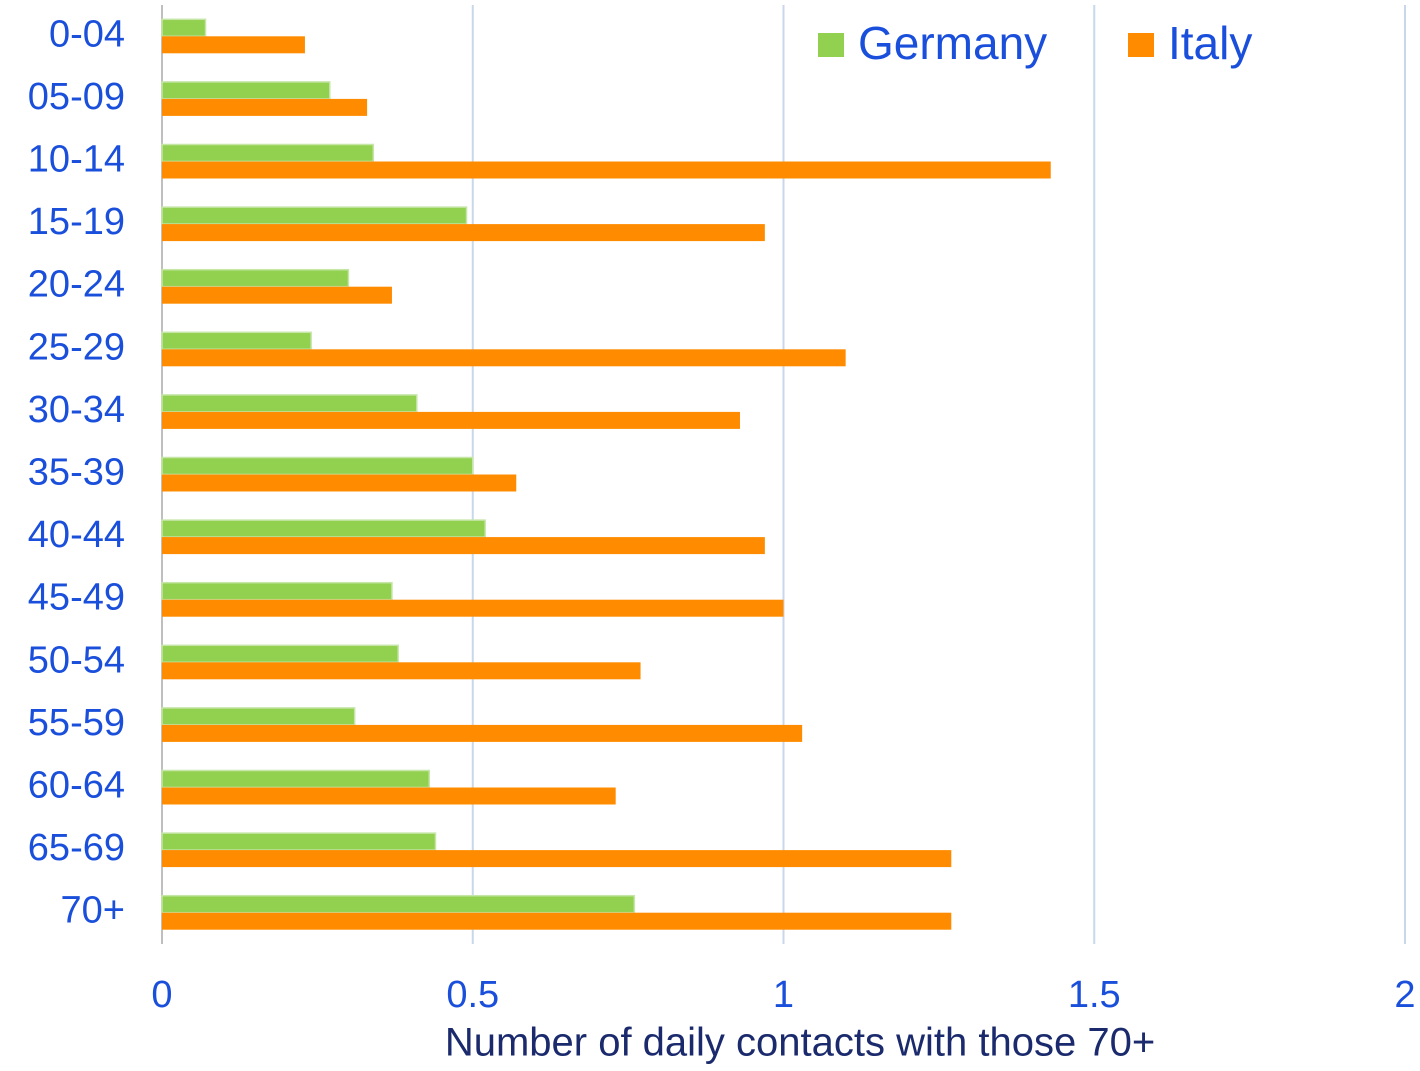  What do you see at coordinates (76, 723) in the screenshot?
I see `y-tick-label: 55-59` at bounding box center [76, 723].